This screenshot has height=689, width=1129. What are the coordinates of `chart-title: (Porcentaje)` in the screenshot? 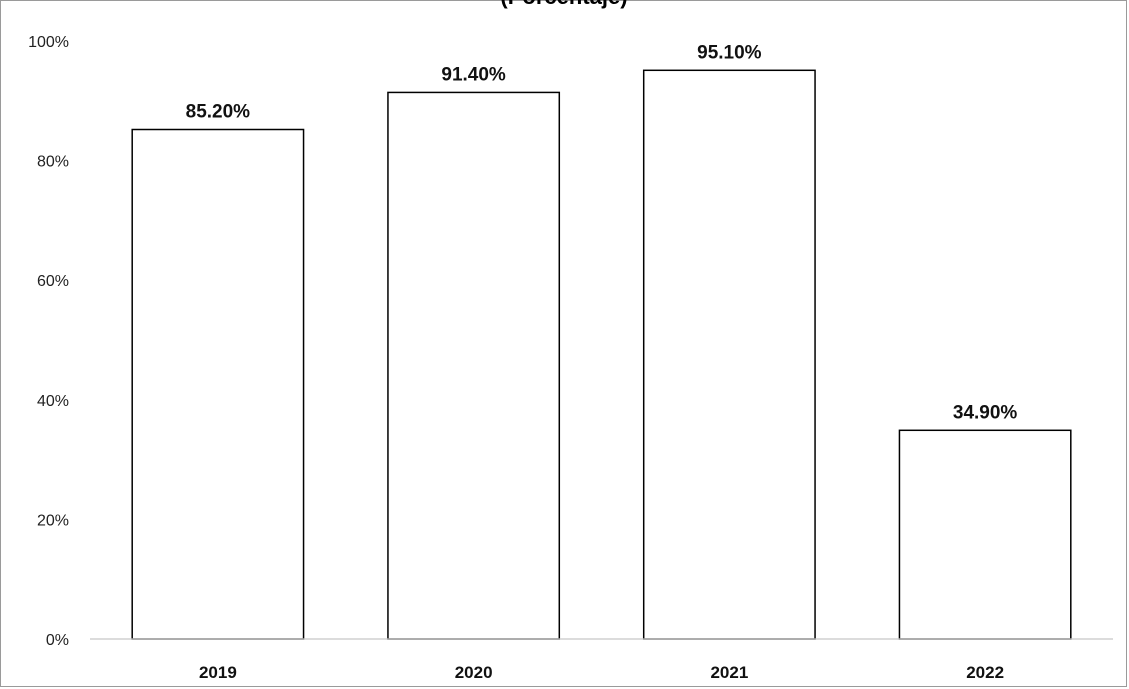 It's located at (563, 4).